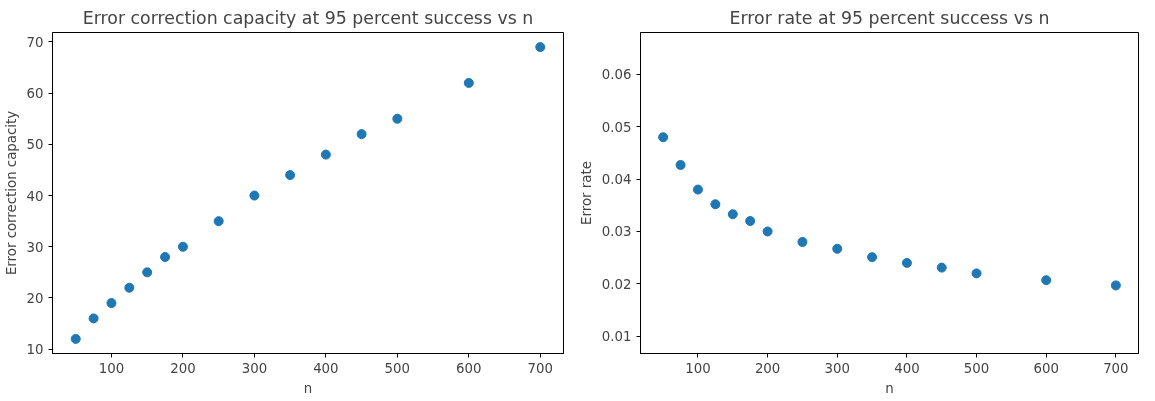  Describe the element at coordinates (616, 75) in the screenshot. I see `y-tick-label: 0.06` at that location.